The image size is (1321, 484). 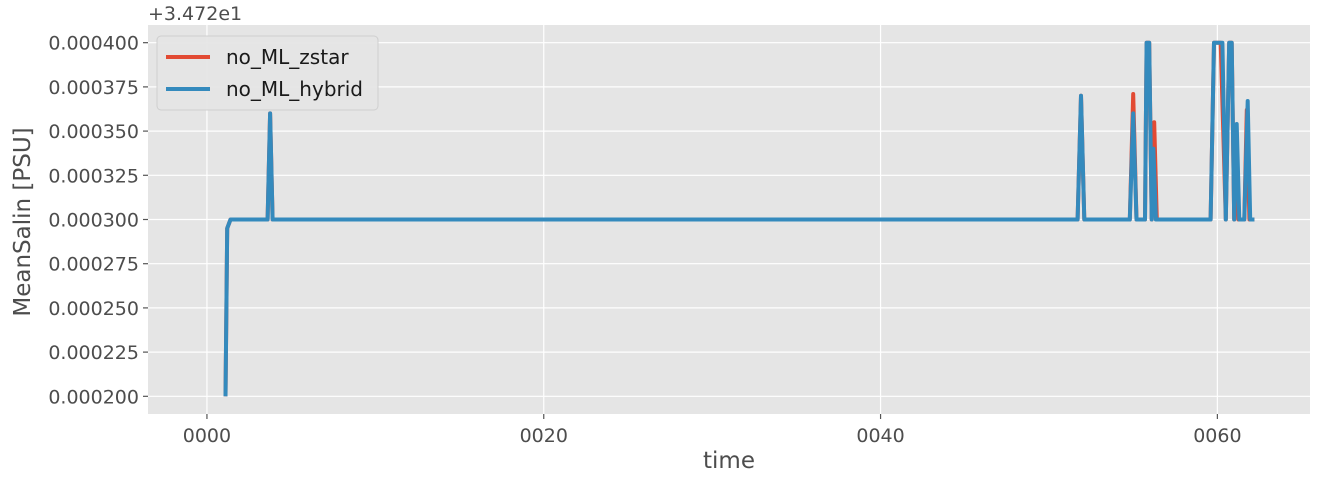 I want to click on x-tick-label: 0060, so click(x=1217, y=436).